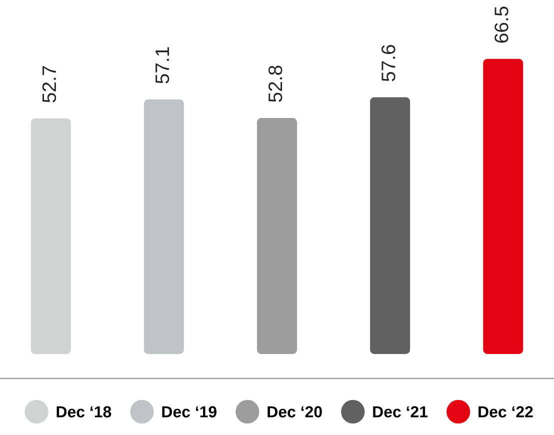 Image resolution: width=554 pixels, height=435 pixels. I want to click on x-tick-label: Dec ‘20, so click(295, 412).